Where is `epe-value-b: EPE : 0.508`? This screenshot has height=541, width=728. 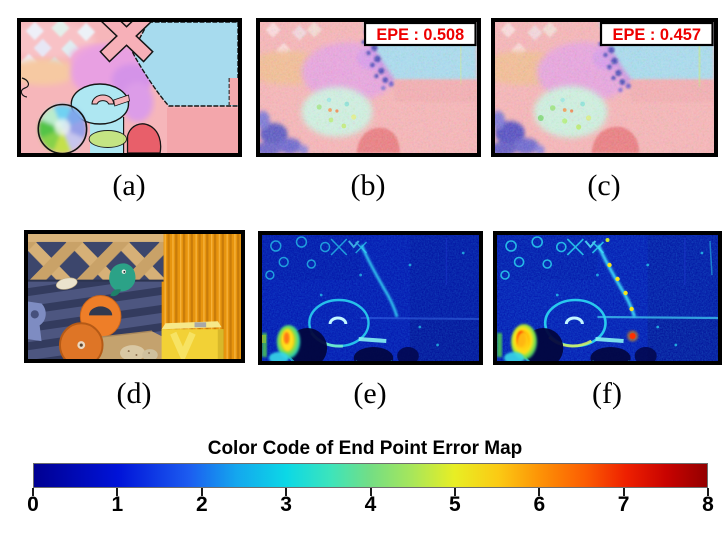
epe-value-b: EPE : 0.508 is located at coordinates (420, 35).